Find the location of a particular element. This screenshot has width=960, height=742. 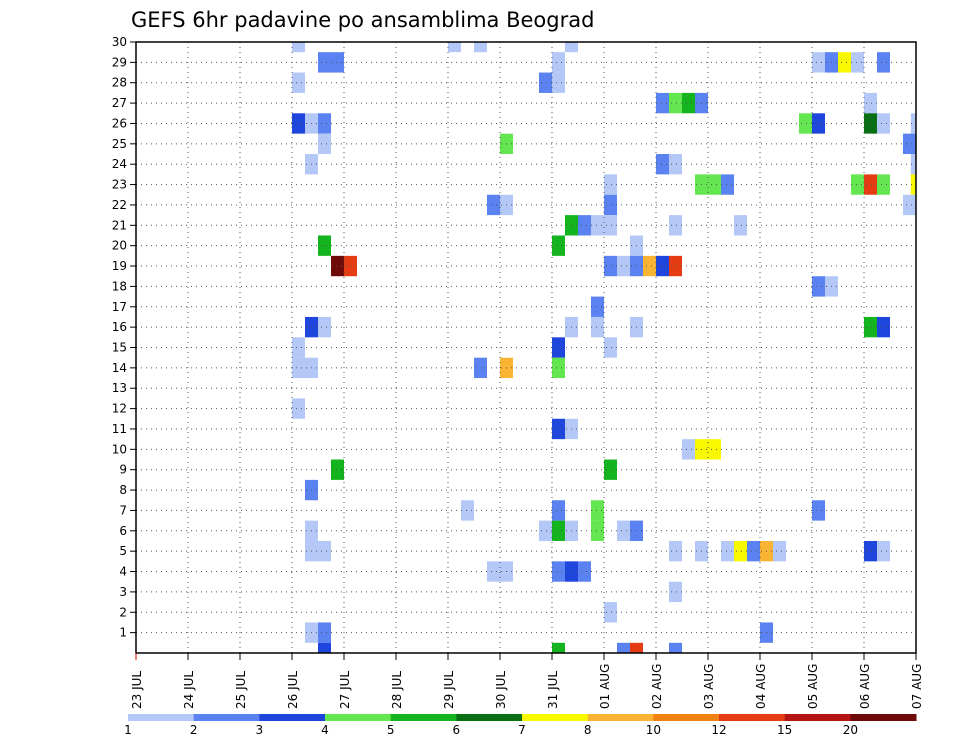

y-tick-label: 29 is located at coordinates (119, 62).